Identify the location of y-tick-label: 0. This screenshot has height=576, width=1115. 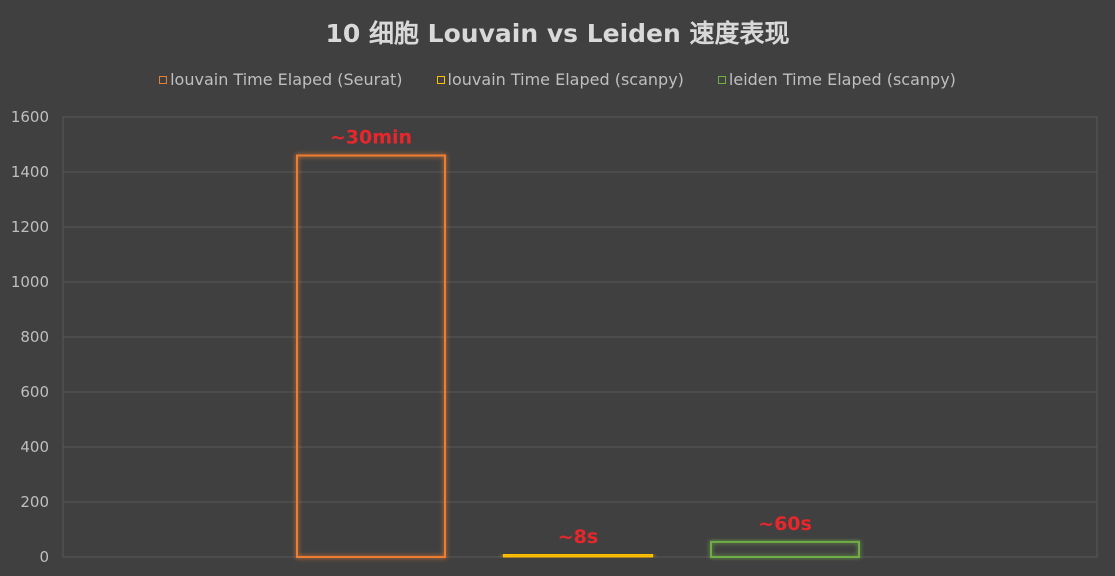
(44, 557).